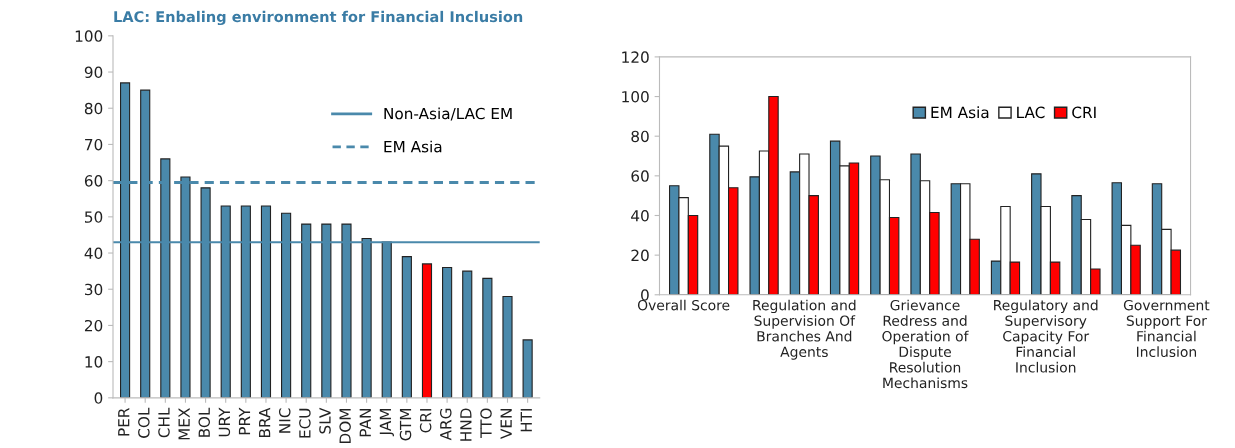 This screenshot has width=1235, height=448. Describe the element at coordinates (94, 362) in the screenshot. I see `y-tick-label: 10` at that location.